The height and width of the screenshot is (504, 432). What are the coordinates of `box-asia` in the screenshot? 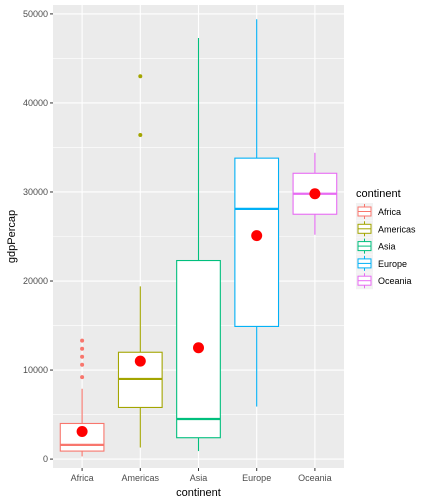 It's located at (198, 244).